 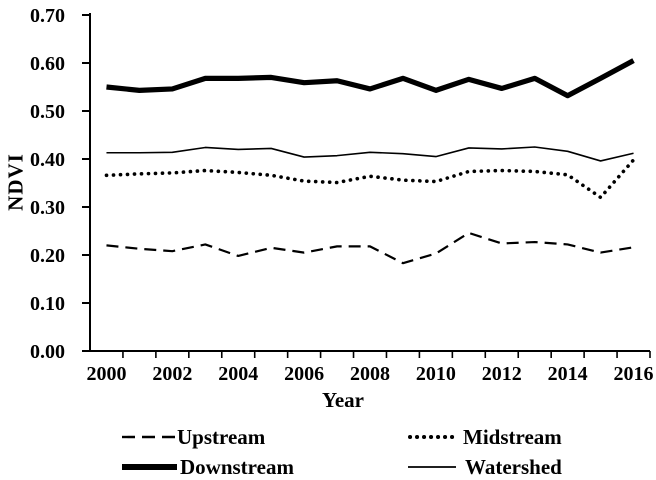 What do you see at coordinates (47, 352) in the screenshot?
I see `y-tick-label: 0.00` at bounding box center [47, 352].